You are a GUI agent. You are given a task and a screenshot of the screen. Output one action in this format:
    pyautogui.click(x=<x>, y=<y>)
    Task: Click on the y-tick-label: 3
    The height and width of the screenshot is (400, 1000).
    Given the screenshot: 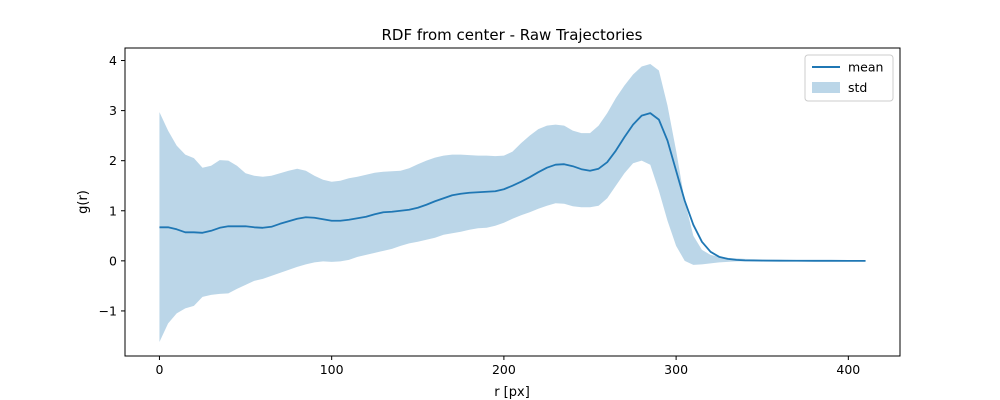 What is the action you would take?
    pyautogui.click(x=113, y=110)
    